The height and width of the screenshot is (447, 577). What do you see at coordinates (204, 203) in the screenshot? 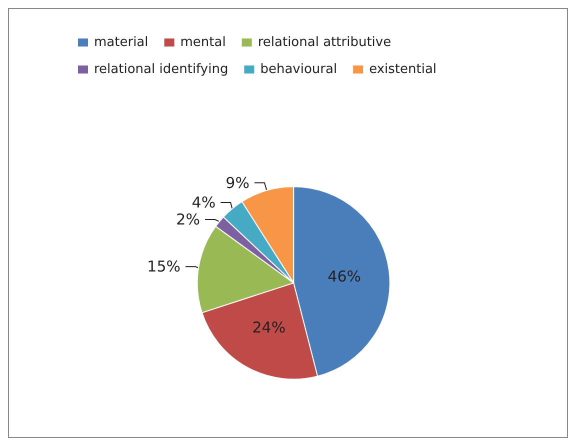
I see `data-label: 4%` at bounding box center [204, 203].